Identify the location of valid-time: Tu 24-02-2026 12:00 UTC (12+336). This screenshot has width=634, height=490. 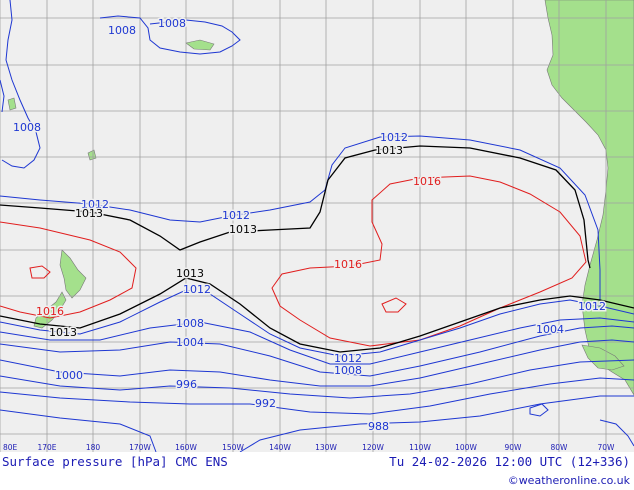
(509, 461).